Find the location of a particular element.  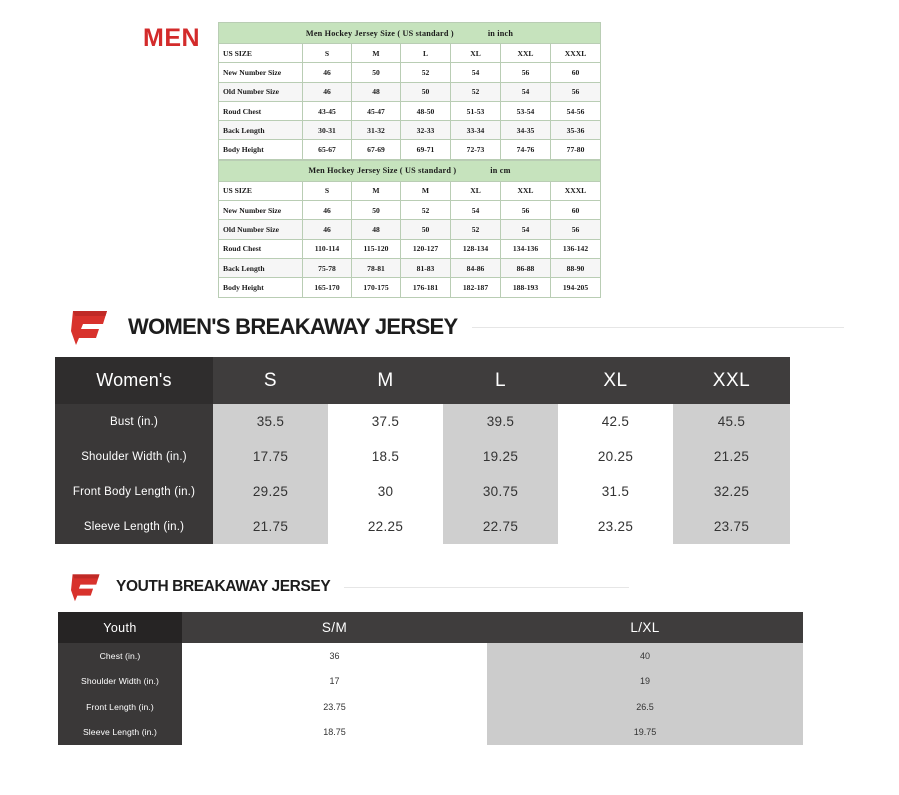

cell: 23.75 is located at coordinates (334, 707).